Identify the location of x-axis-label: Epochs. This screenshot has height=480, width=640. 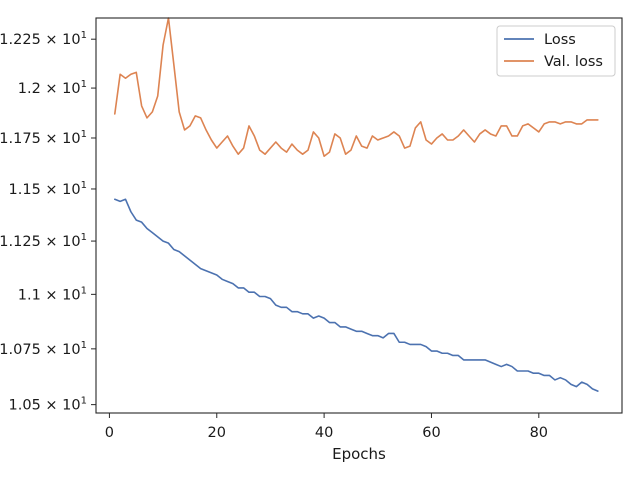
(359, 454).